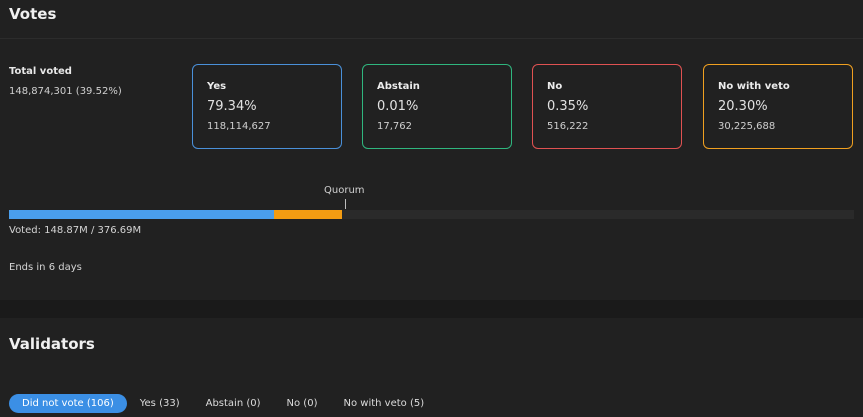 The image size is (863, 417). I want to click on tab-abstain: Abstain (0), so click(233, 403).